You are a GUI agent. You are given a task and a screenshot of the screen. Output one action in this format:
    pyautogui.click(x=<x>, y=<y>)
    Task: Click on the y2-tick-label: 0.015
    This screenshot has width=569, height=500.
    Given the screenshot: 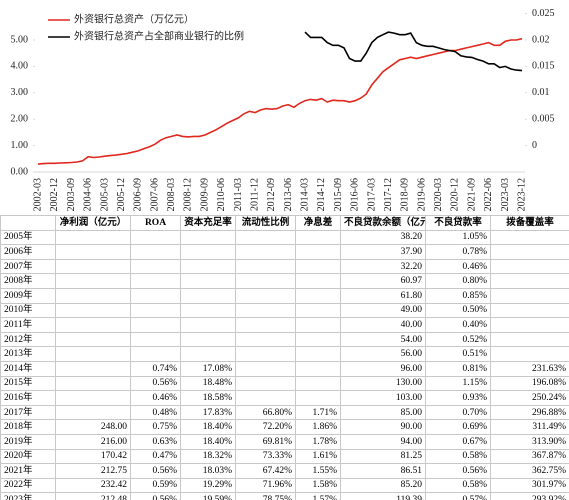 What is the action you would take?
    pyautogui.click(x=543, y=66)
    